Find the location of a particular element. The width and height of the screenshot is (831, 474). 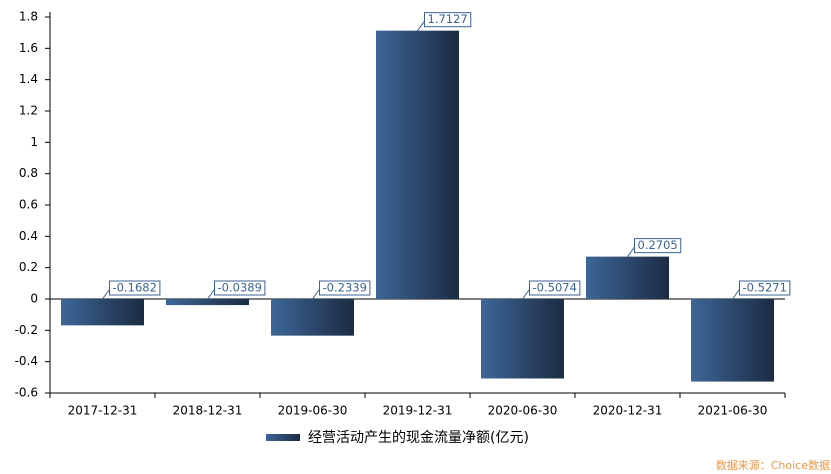

y-tick-label: 1.2 is located at coordinates (28, 111).